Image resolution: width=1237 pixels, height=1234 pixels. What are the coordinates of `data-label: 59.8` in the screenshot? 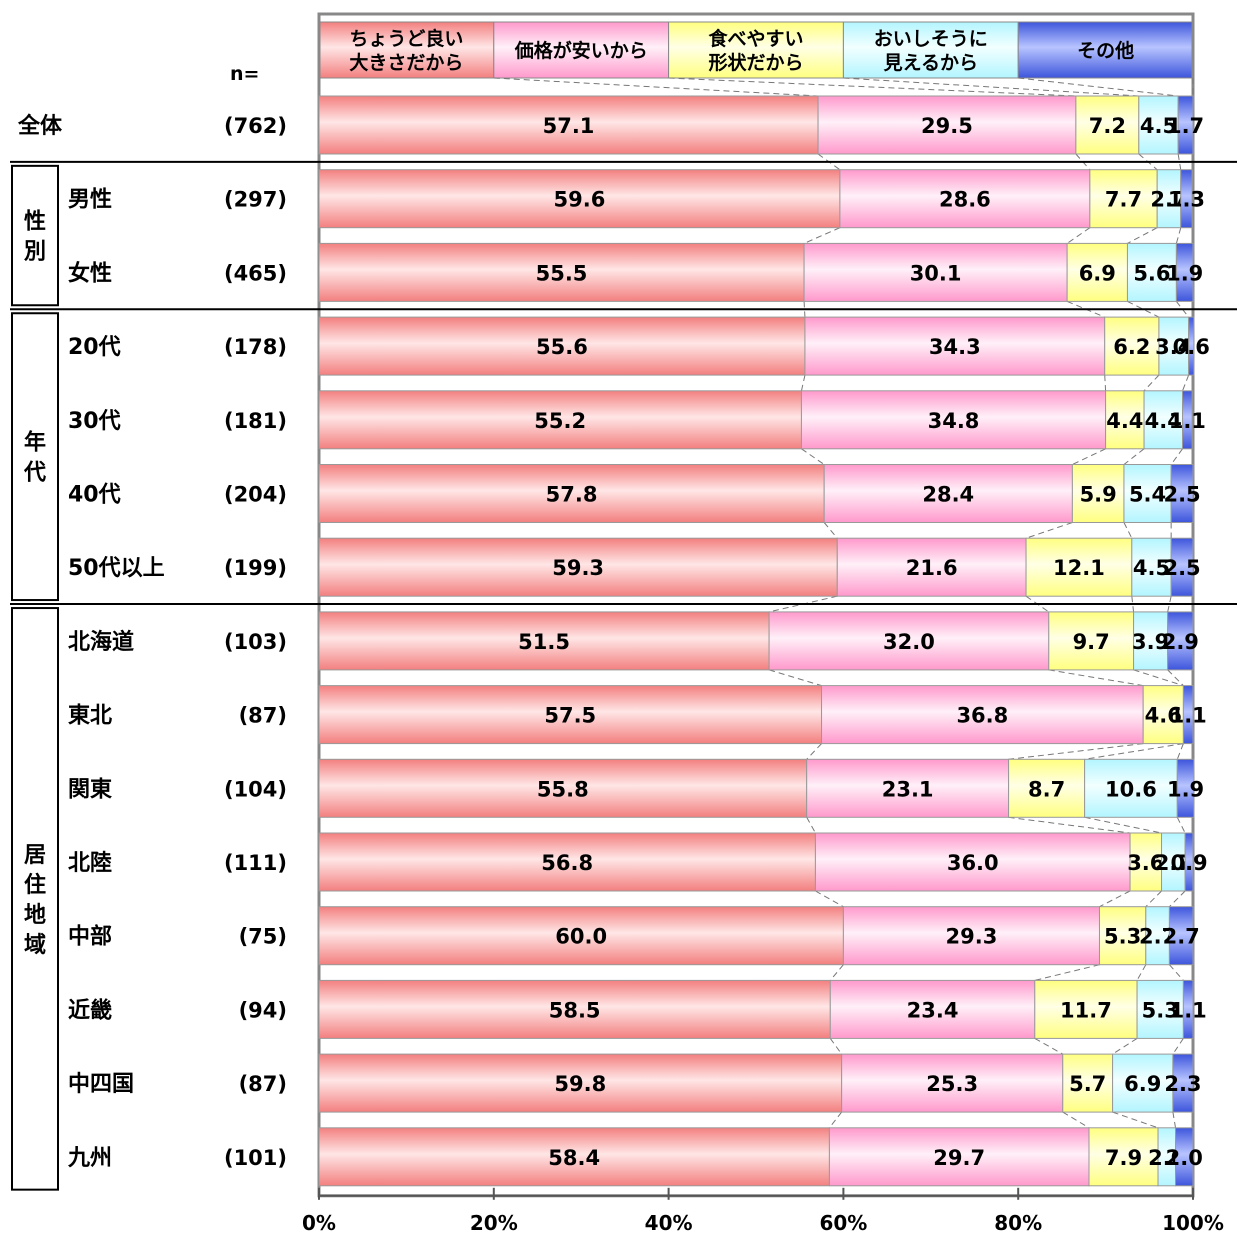 It's located at (580, 1084).